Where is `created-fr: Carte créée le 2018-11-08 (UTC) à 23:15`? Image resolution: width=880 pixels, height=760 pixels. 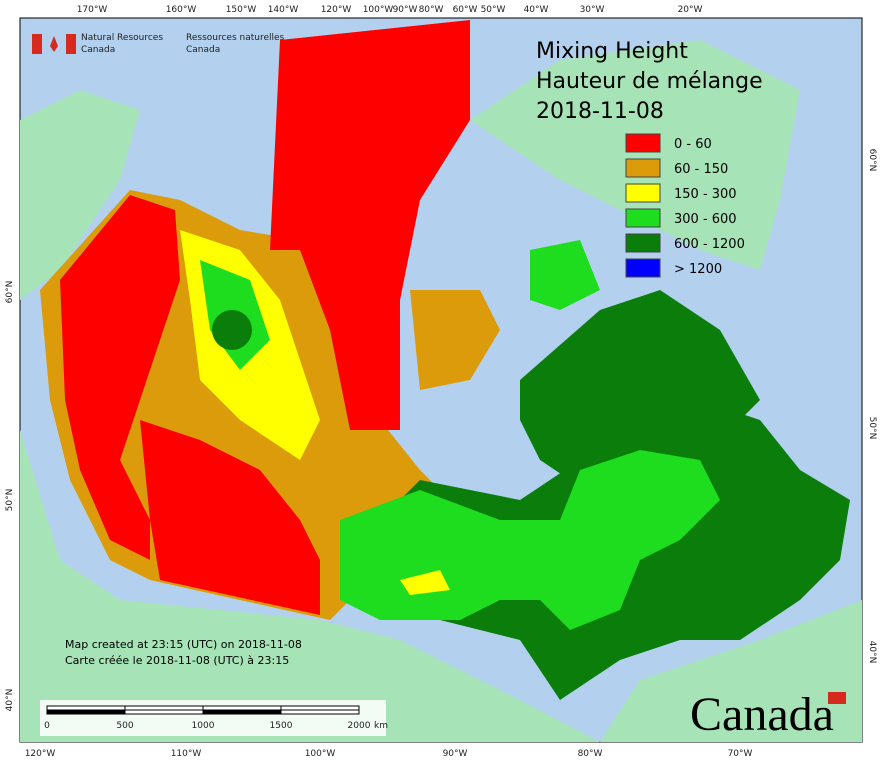 created-fr: Carte créée le 2018-11-08 (UTC) à 23:15 is located at coordinates (177, 660).